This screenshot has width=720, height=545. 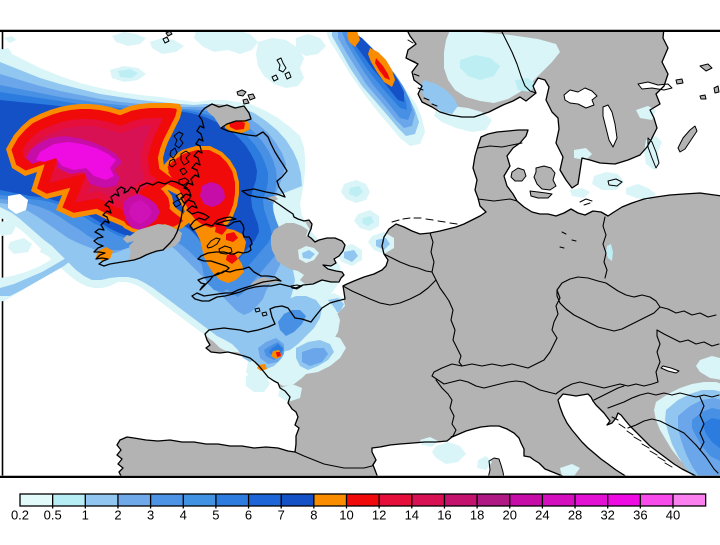 What do you see at coordinates (53, 515) in the screenshot?
I see `svg-text: 0.5` at bounding box center [53, 515].